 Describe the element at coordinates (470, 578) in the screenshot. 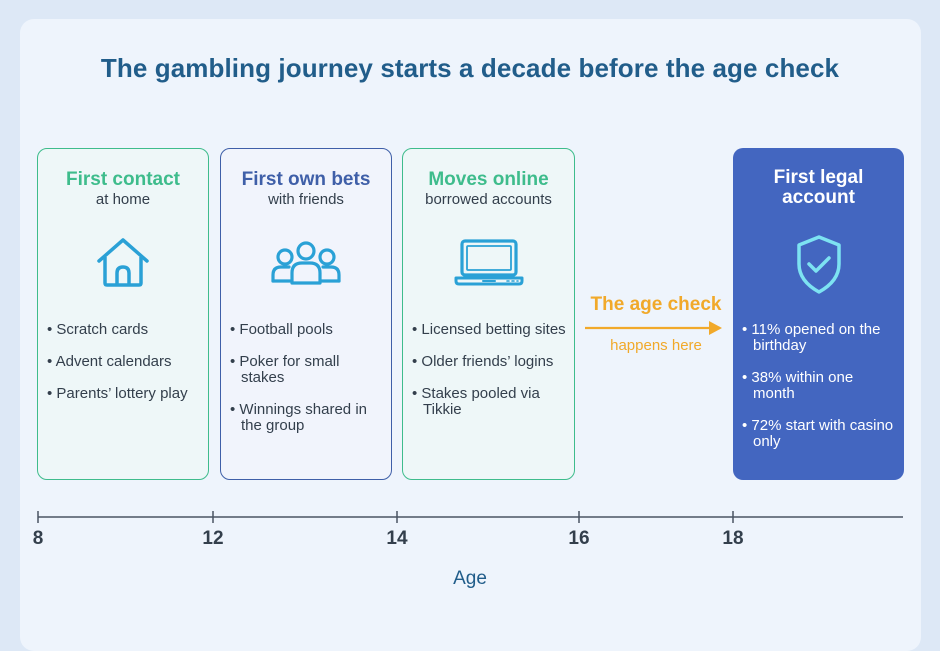

I see `axis-label: Age` at that location.